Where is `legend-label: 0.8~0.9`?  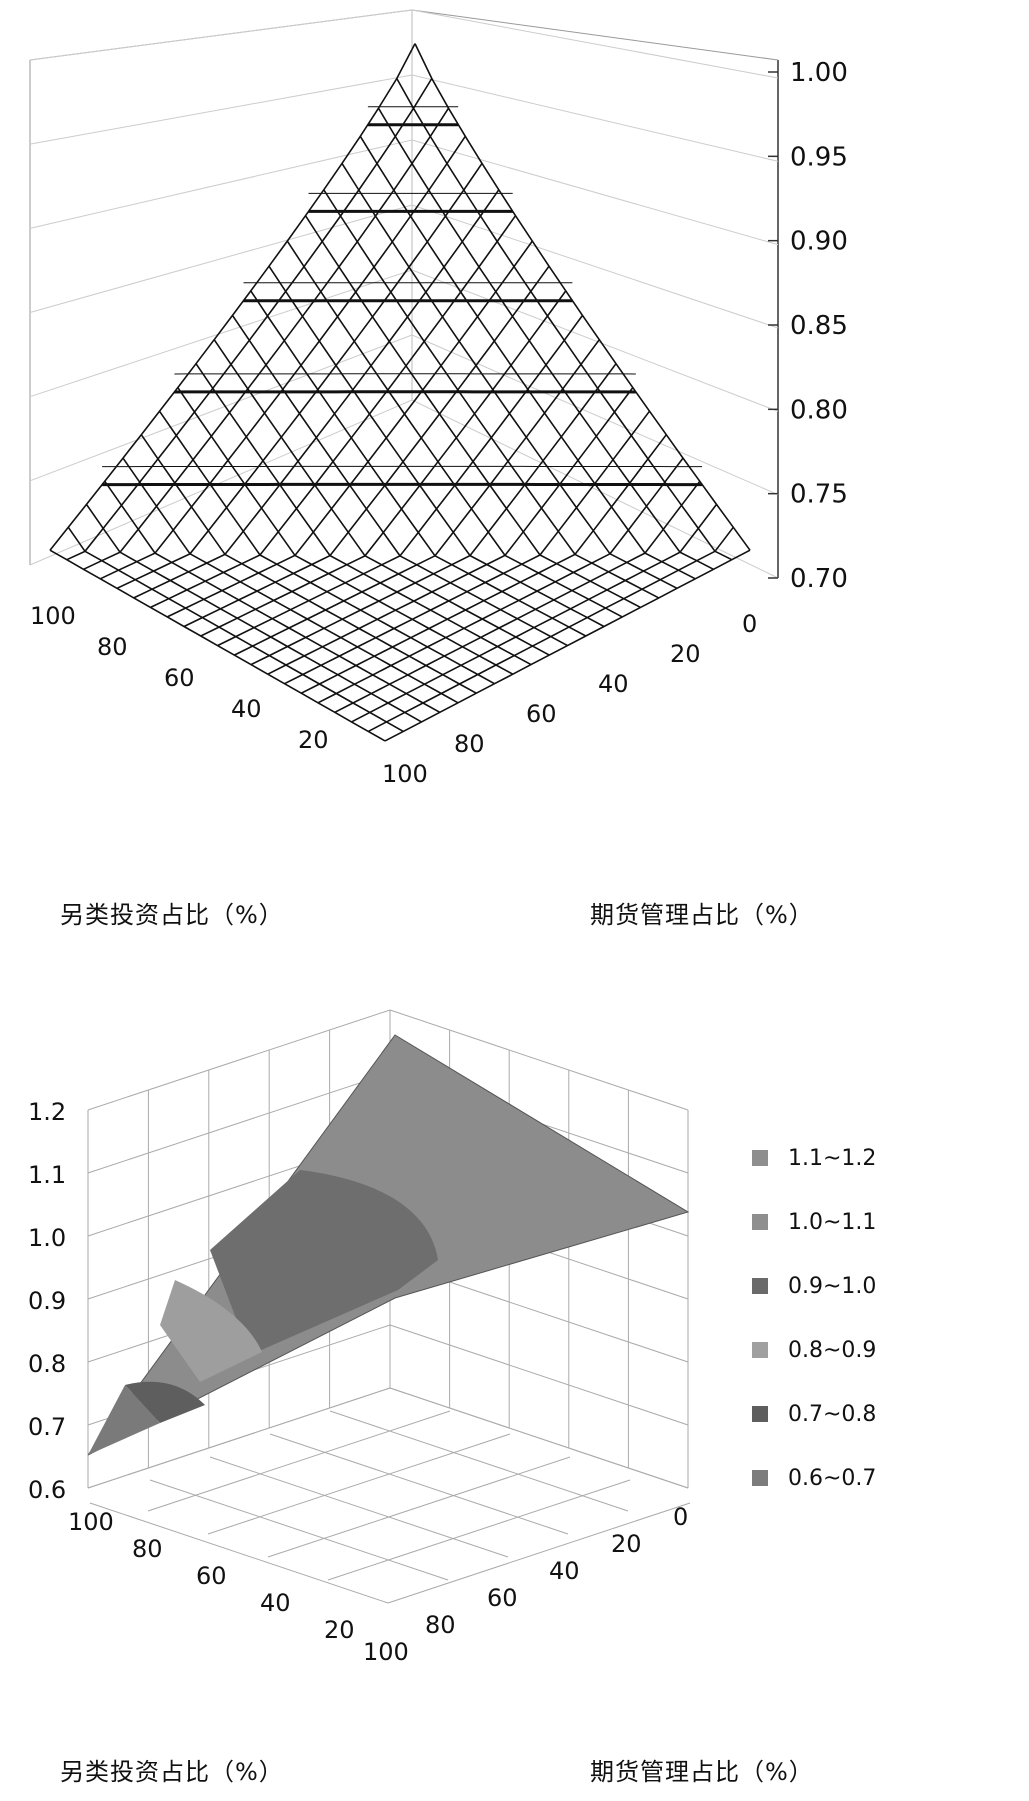
legend-label: 0.8~0.9 is located at coordinates (832, 1350).